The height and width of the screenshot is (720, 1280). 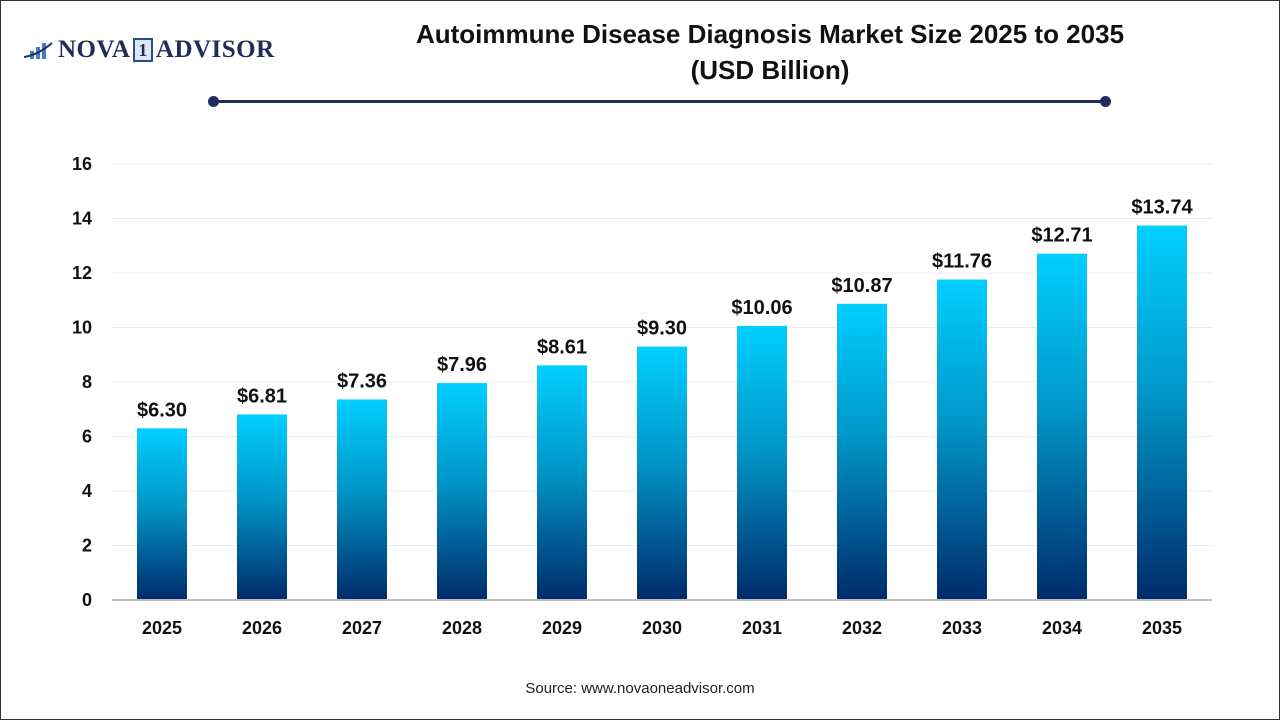 I want to click on data-label: $13.74, so click(x=1162, y=208).